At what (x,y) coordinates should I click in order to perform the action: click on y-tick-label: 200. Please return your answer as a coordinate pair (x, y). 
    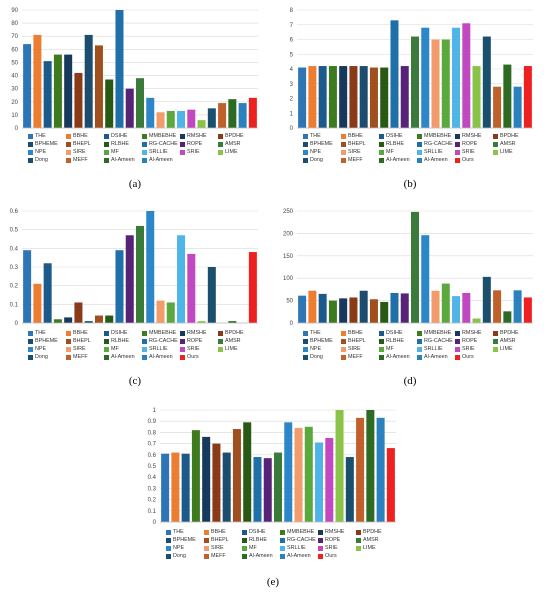
    Looking at the image, I should click on (288, 234).